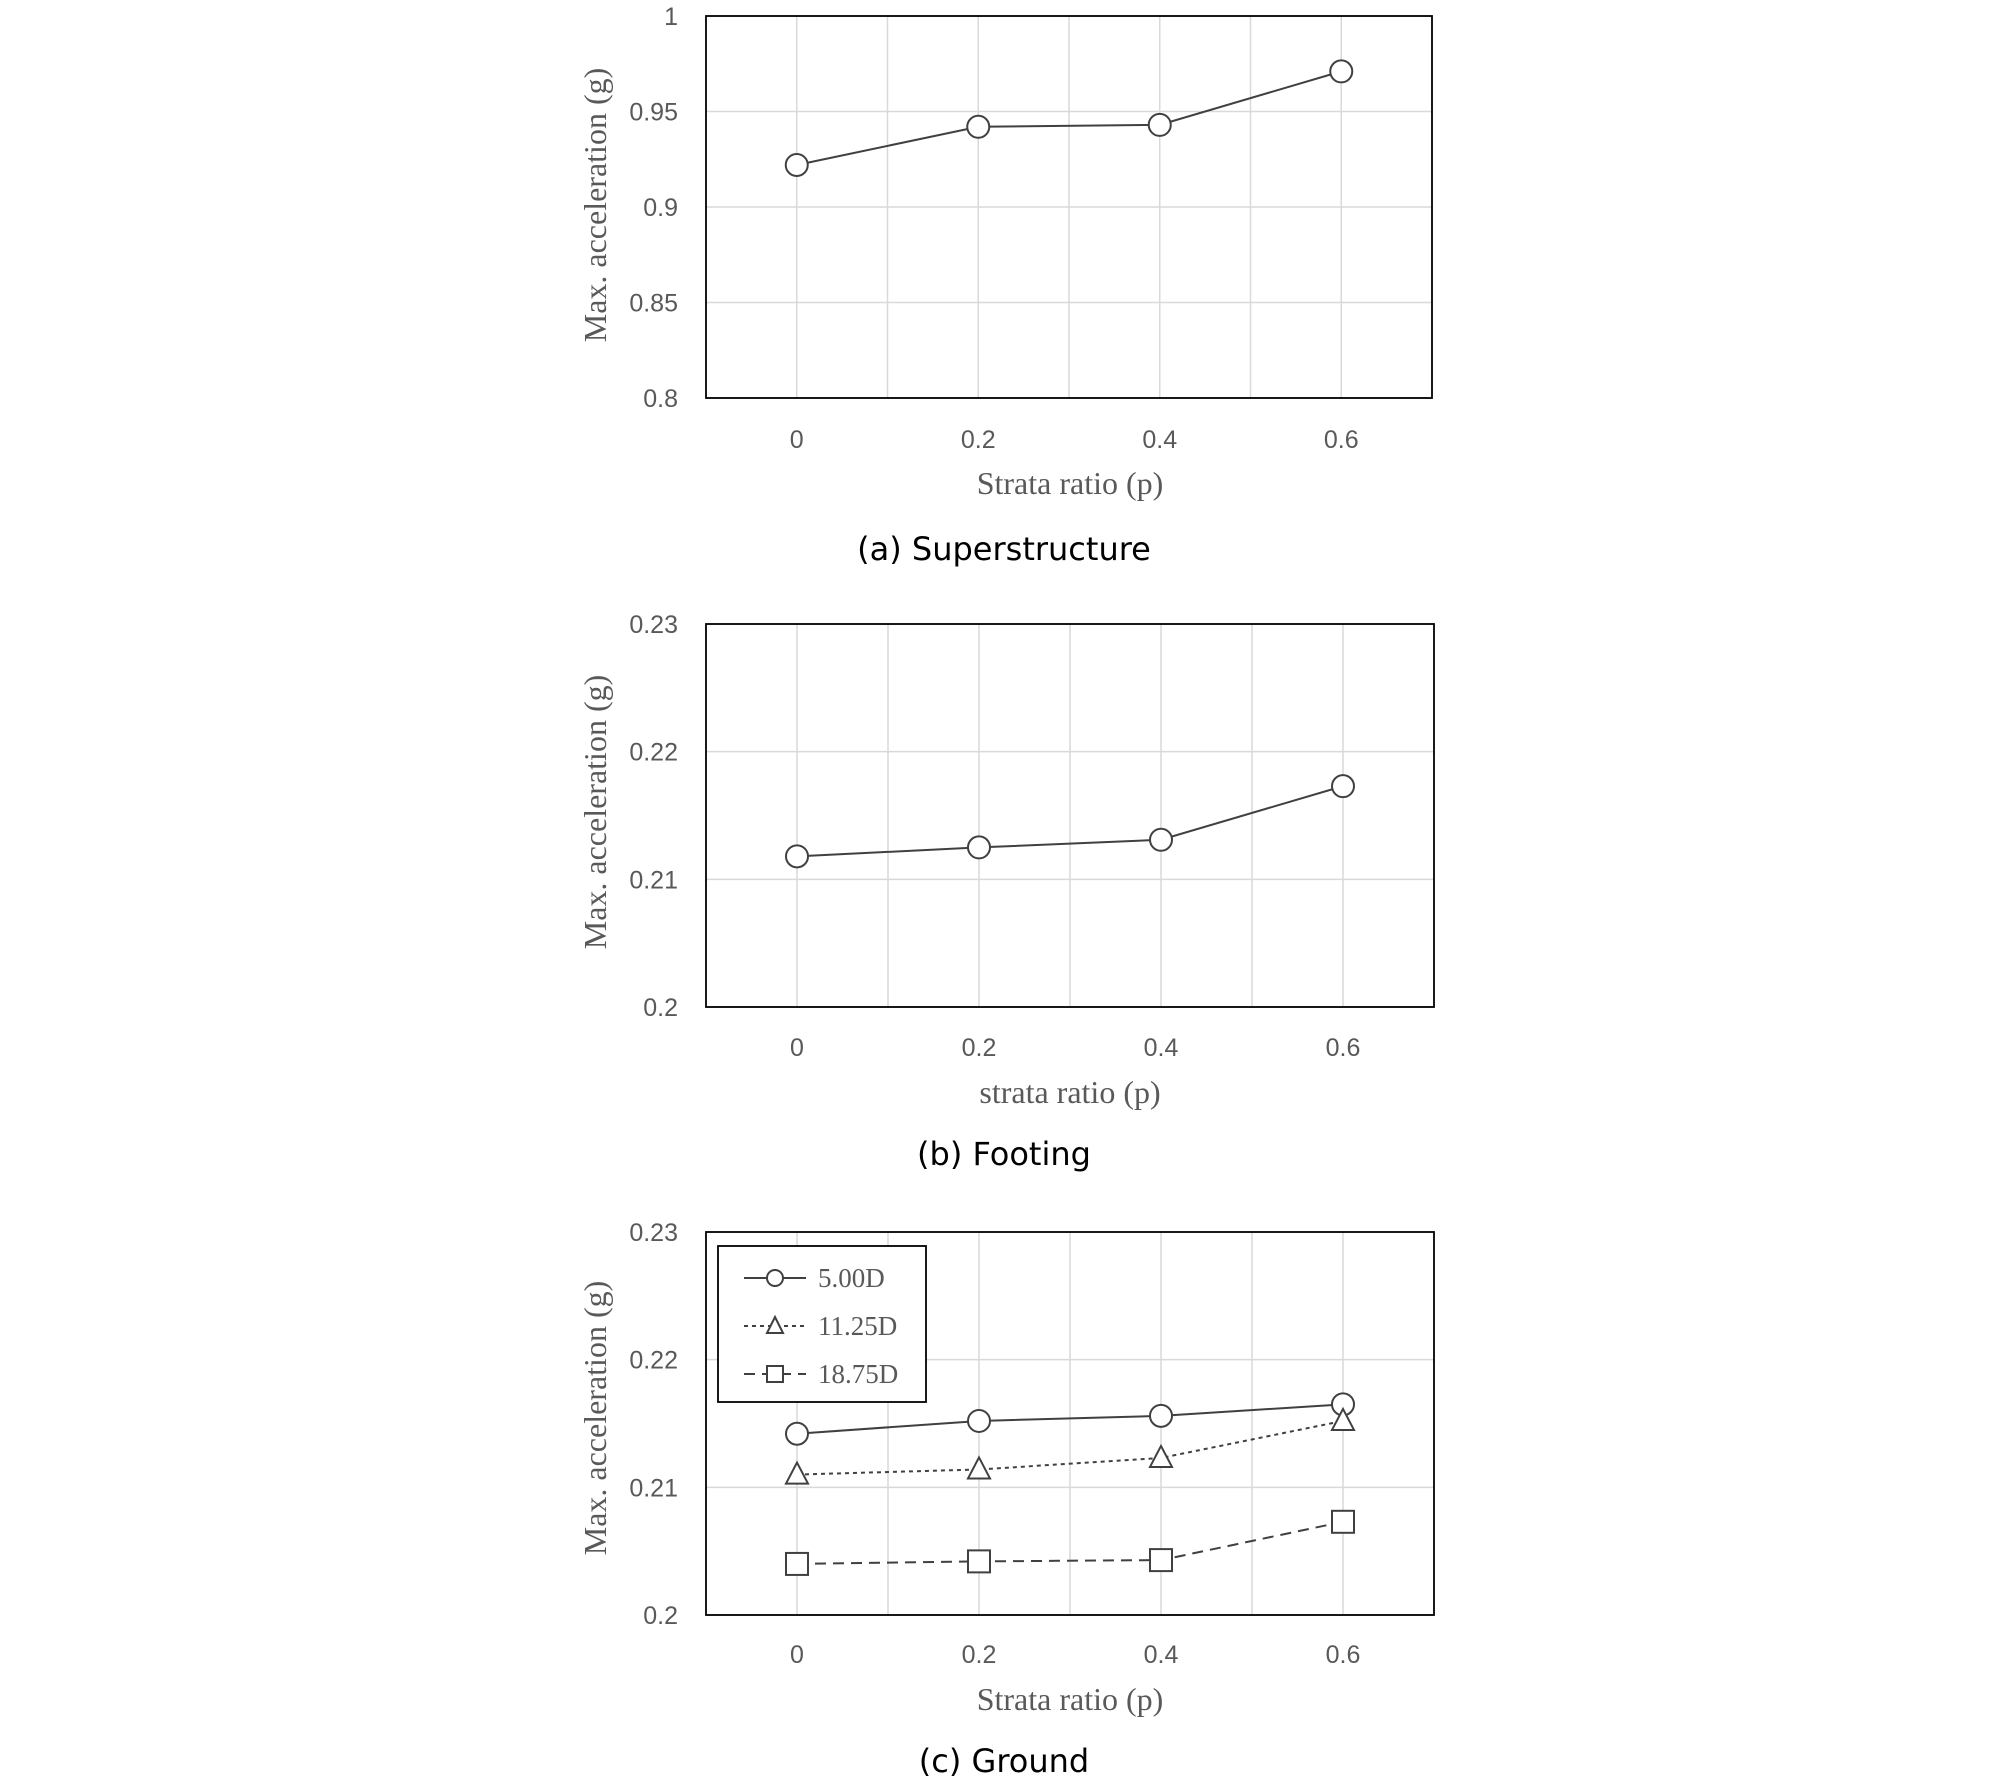 The width and height of the screenshot is (2008, 1781). Describe the element at coordinates (660, 399) in the screenshot. I see `y-tick-label: 0.8` at that location.